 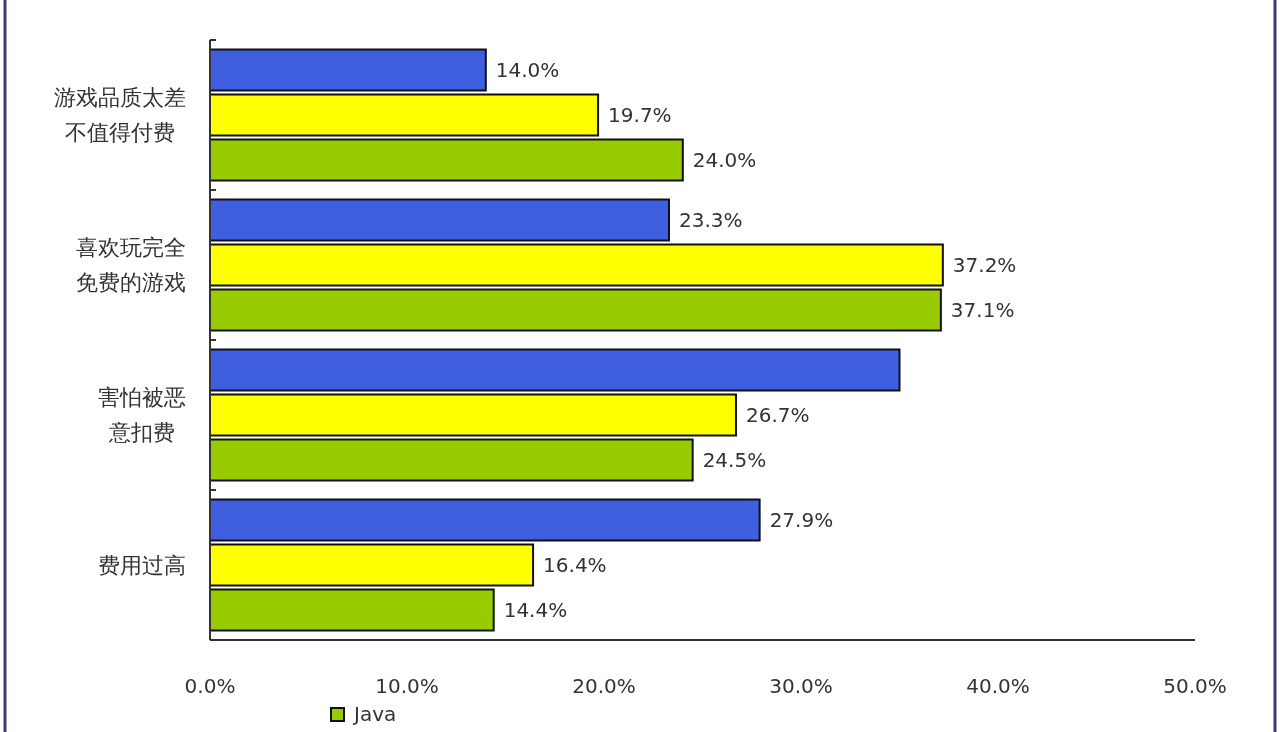 What do you see at coordinates (604, 686) in the screenshot?
I see `x-tick-label: 20.0%` at bounding box center [604, 686].